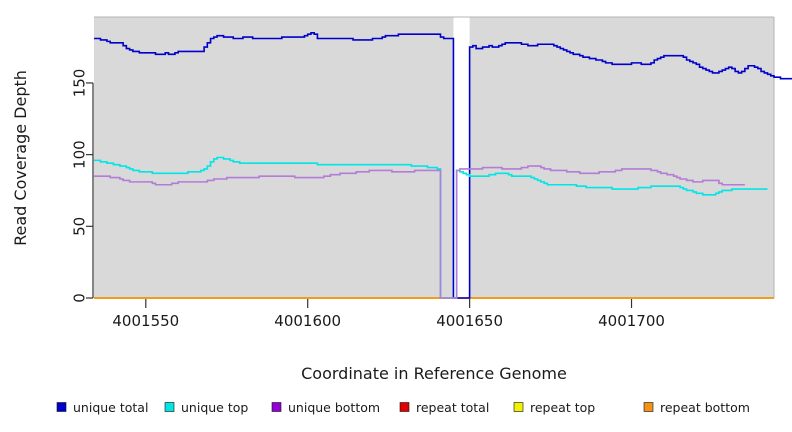 Image resolution: width=792 pixels, height=432 pixels. What do you see at coordinates (80, 226) in the screenshot?
I see `y-tick-label: 50` at bounding box center [80, 226].